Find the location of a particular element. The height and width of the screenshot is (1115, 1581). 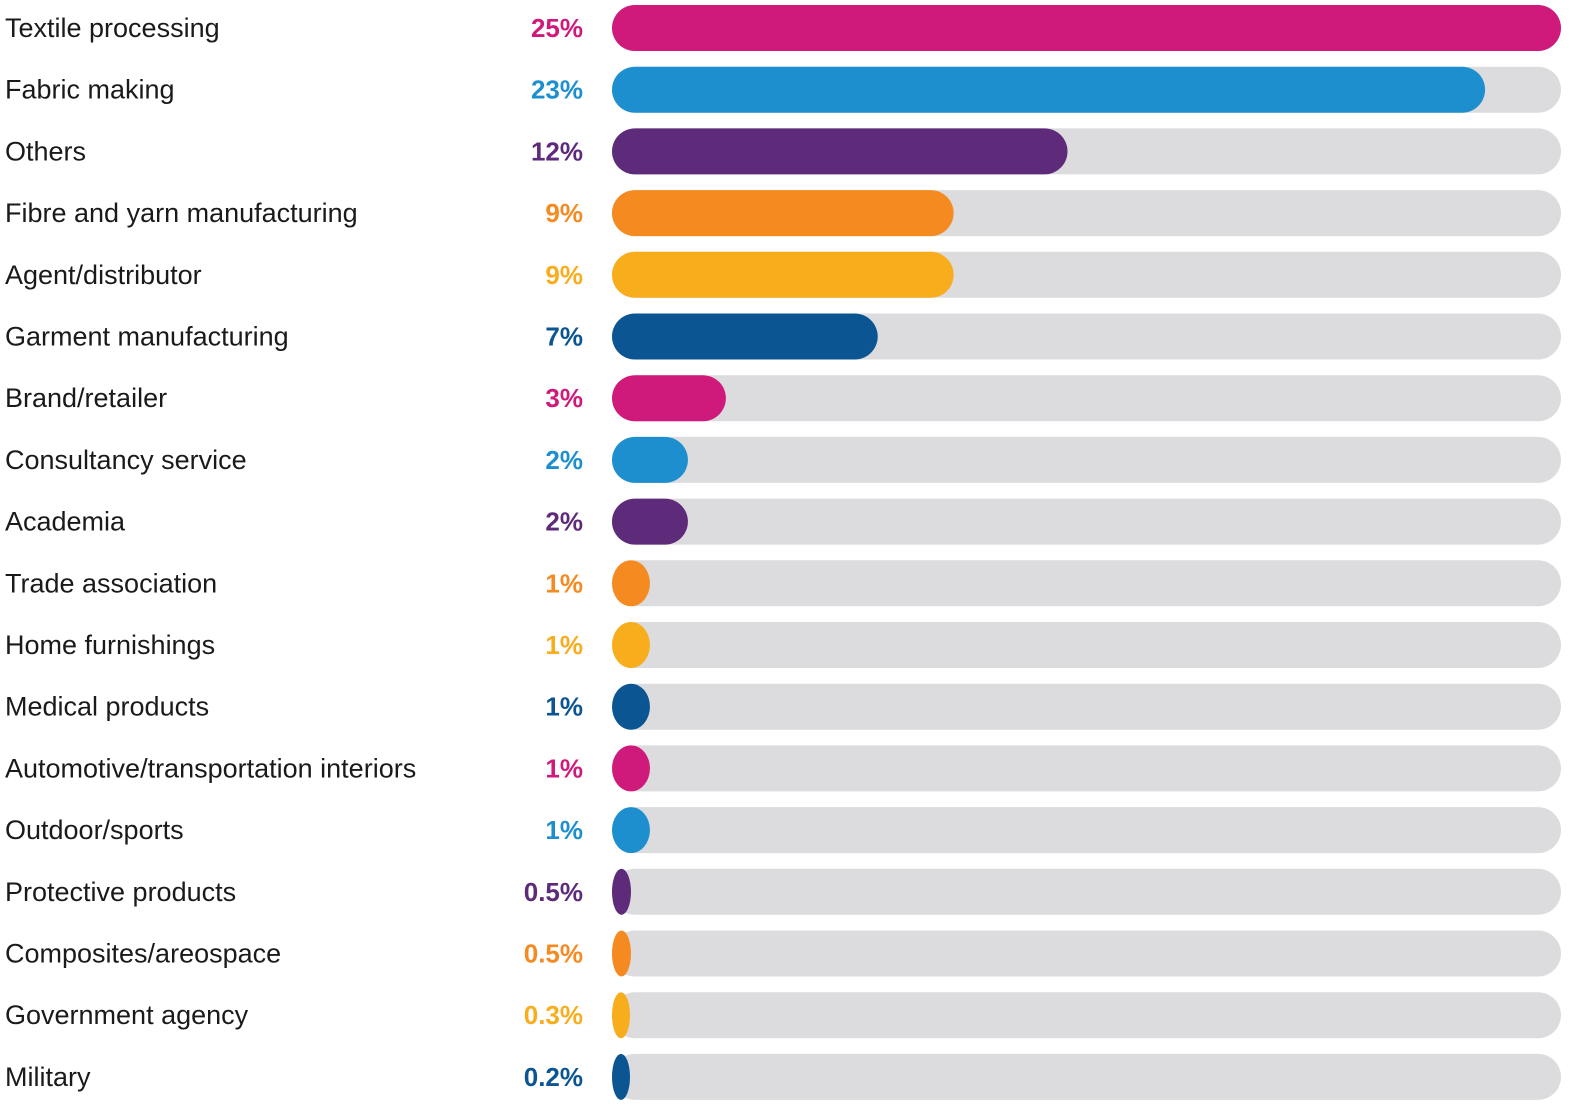

bar-row: Academia 2% is located at coordinates (783, 521).